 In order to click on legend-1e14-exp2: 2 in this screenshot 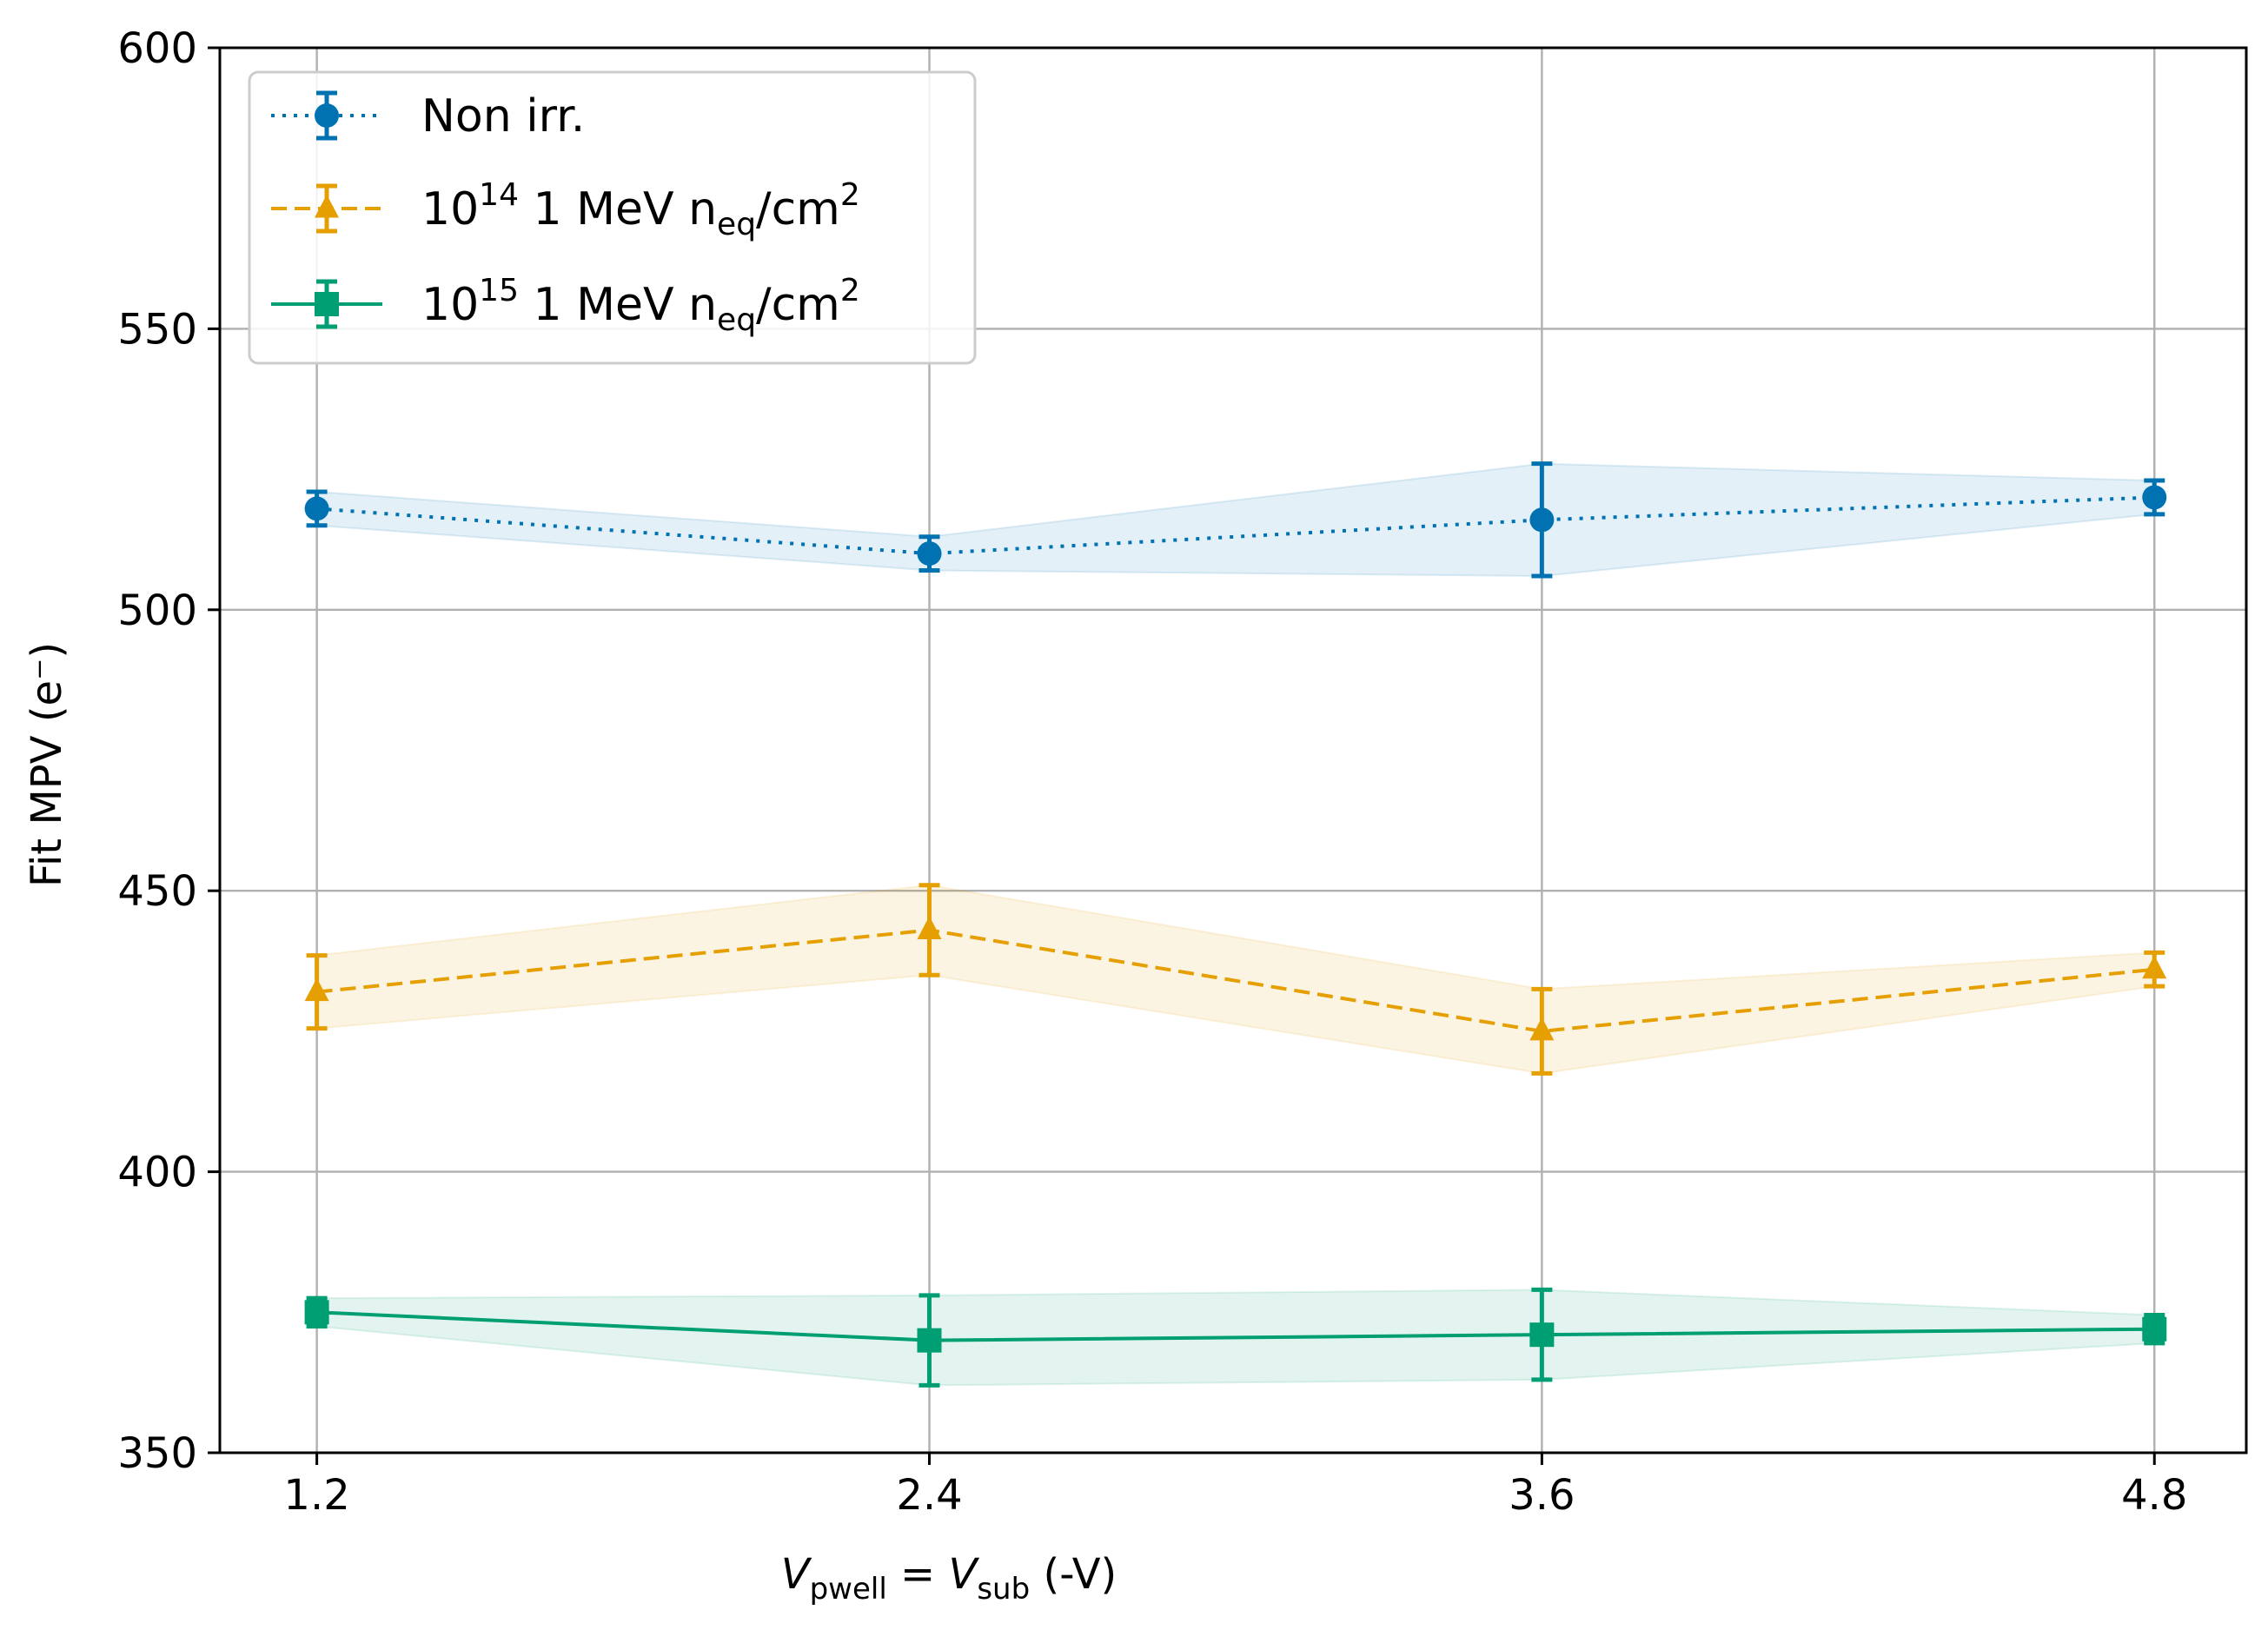, I will do `click(850, 195)`.